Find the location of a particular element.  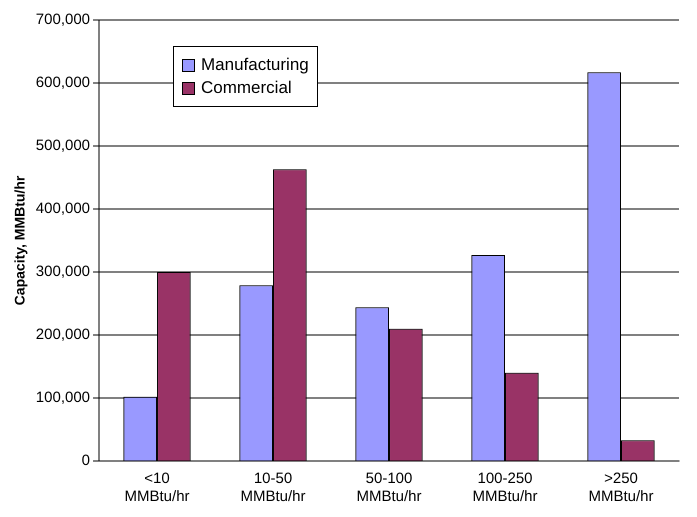

y-axis-title: Capacity, MMBtu/hr is located at coordinates (19, 240).